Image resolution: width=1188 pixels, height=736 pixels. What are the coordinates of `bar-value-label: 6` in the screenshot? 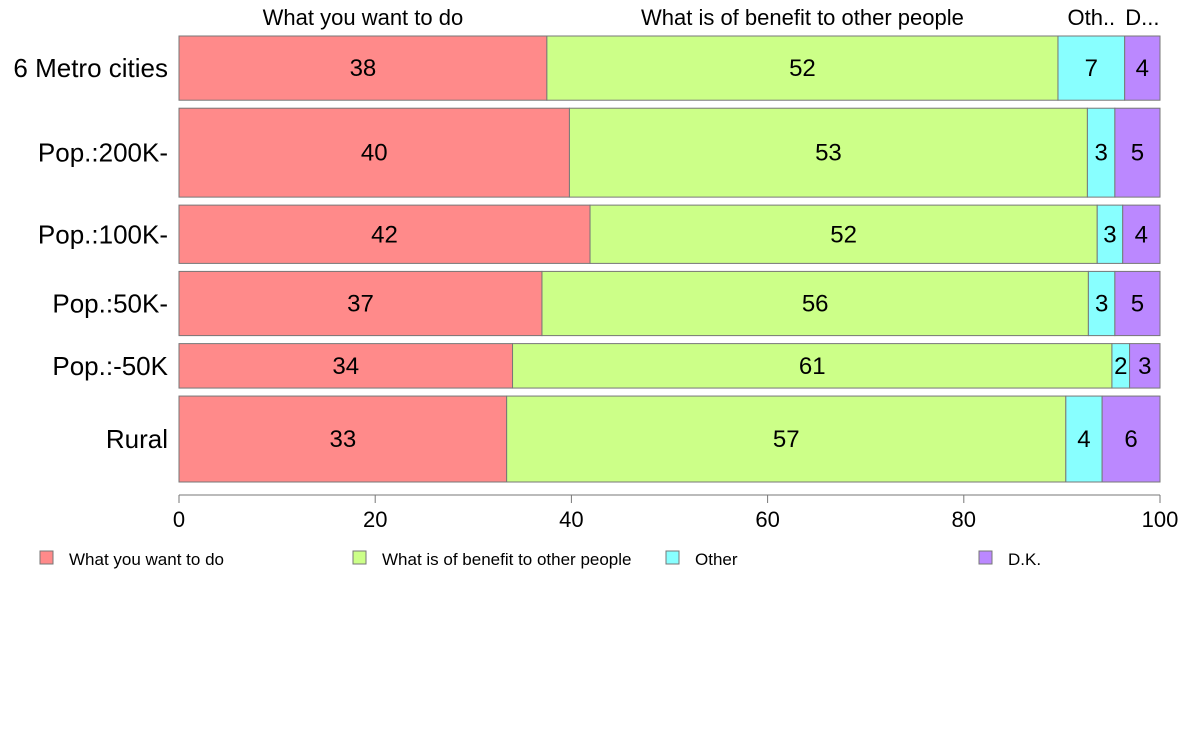 It's located at (1130, 439).